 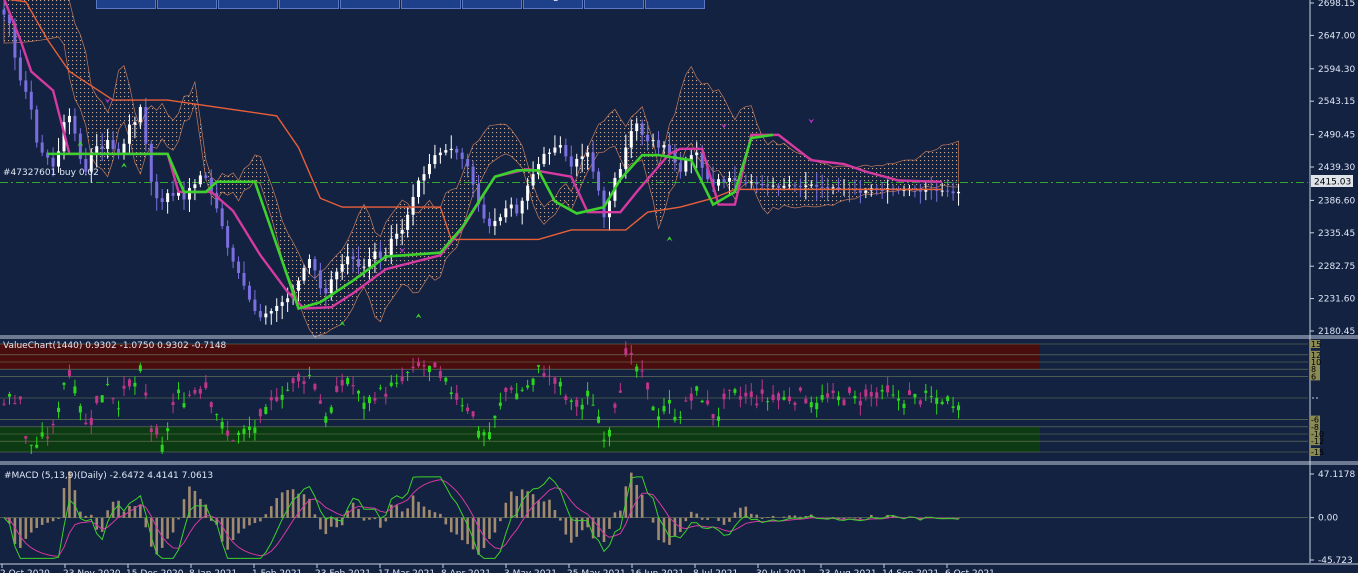 I want to click on toolbar-button-break: Break, so click(x=492, y=4).